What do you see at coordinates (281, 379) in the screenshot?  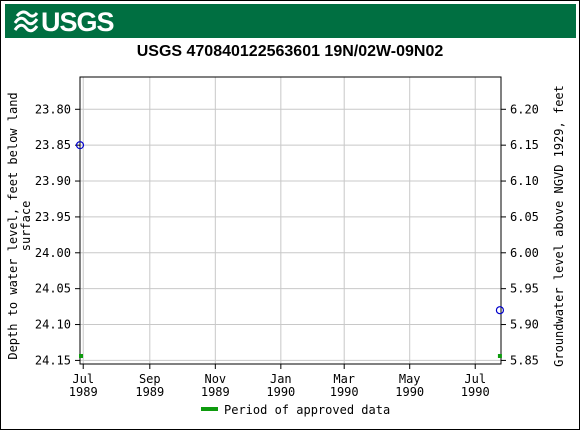 I see `x-tick-label-month: Jan` at bounding box center [281, 379].